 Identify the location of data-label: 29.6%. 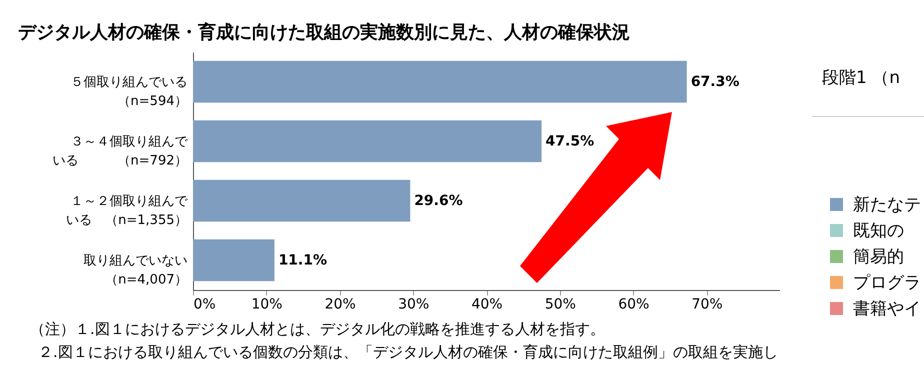
(438, 200).